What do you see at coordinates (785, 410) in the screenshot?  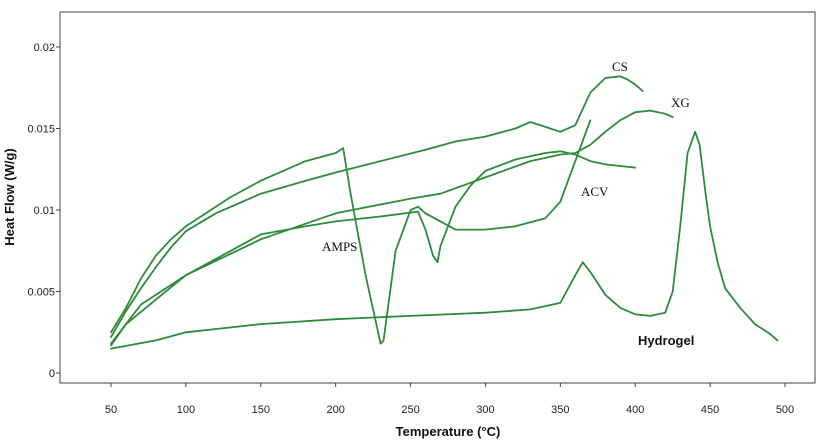 I see `x-tick-label: 500` at bounding box center [785, 410].